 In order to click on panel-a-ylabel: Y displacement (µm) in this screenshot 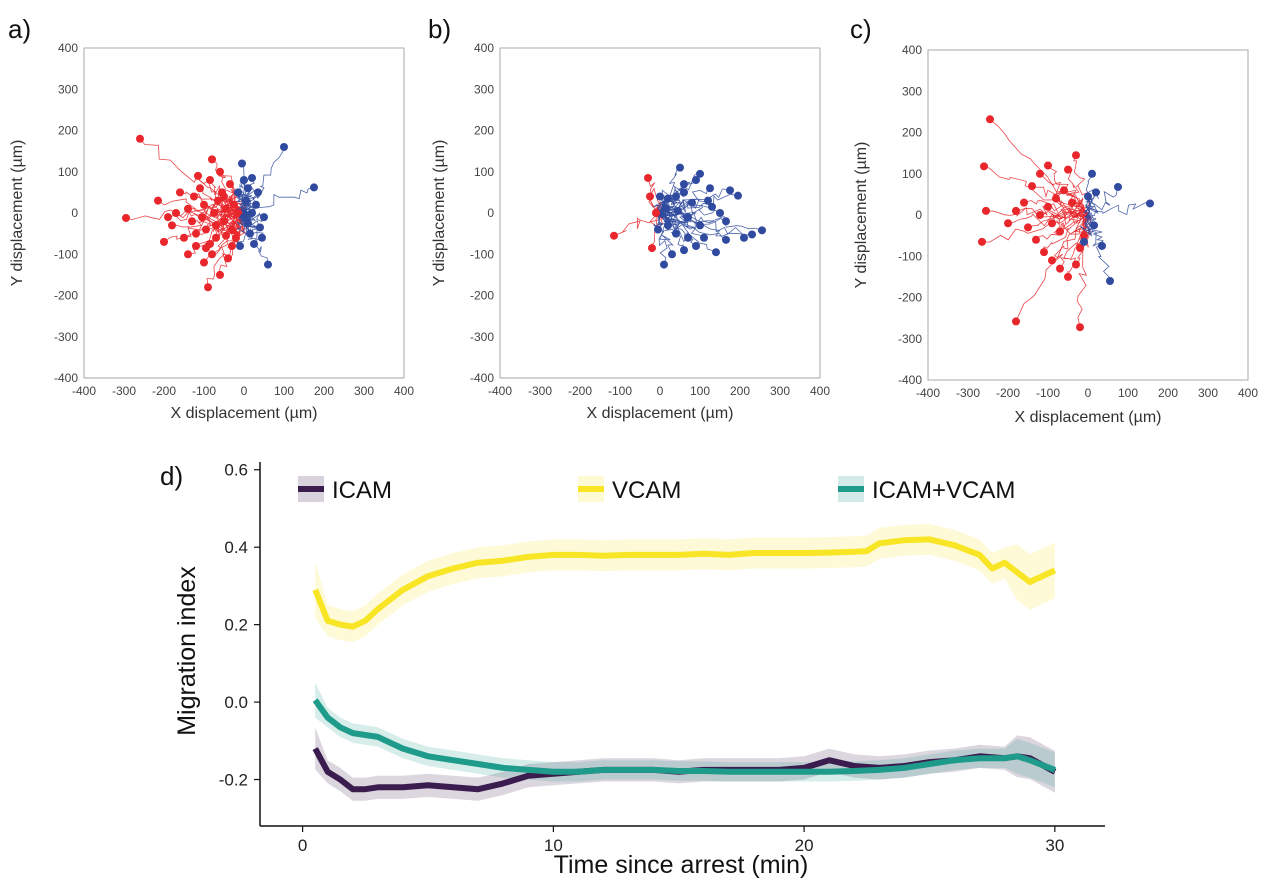, I will do `click(17, 213)`.